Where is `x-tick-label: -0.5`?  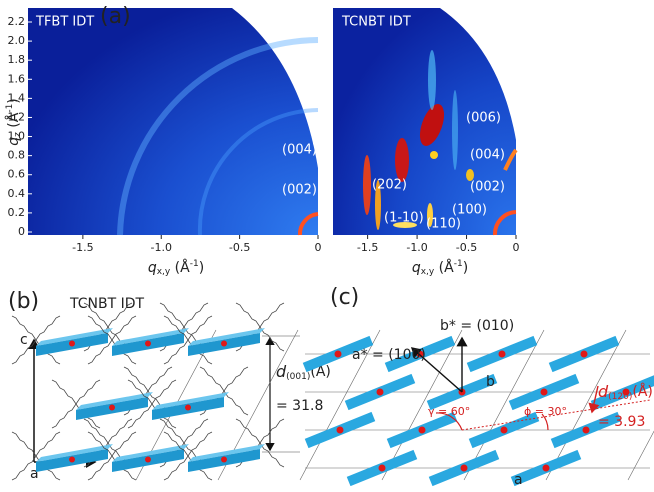 x-tick-label: -0.5 is located at coordinates (239, 247).